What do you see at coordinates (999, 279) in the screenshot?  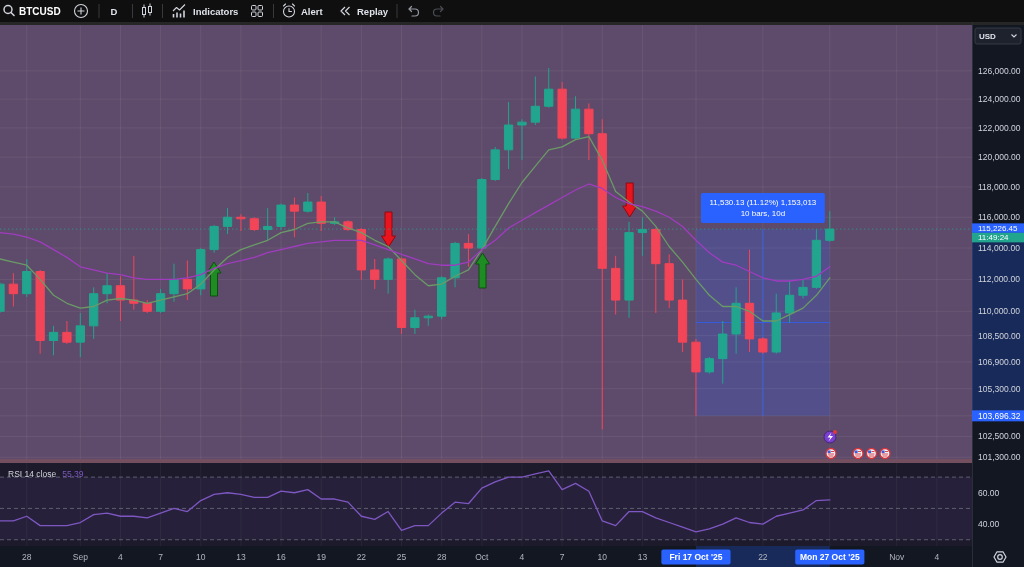 I see `y-tick-label: 112,000.00` at bounding box center [999, 279].